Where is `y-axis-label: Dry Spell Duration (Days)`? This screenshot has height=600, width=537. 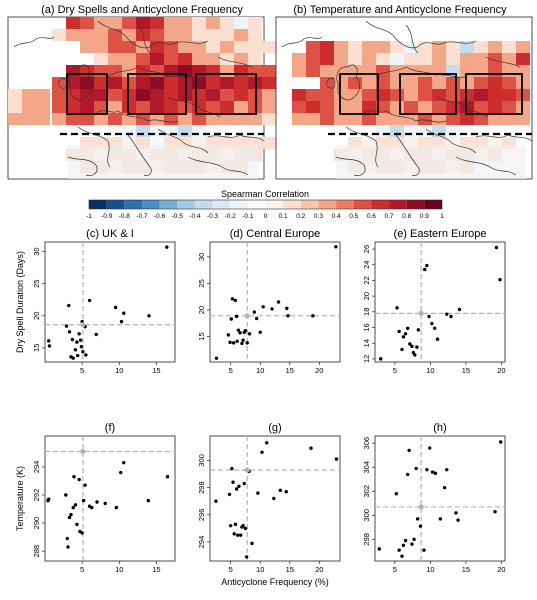
y-axis-label: Dry Spell Duration (Days) is located at coordinates (20, 302).